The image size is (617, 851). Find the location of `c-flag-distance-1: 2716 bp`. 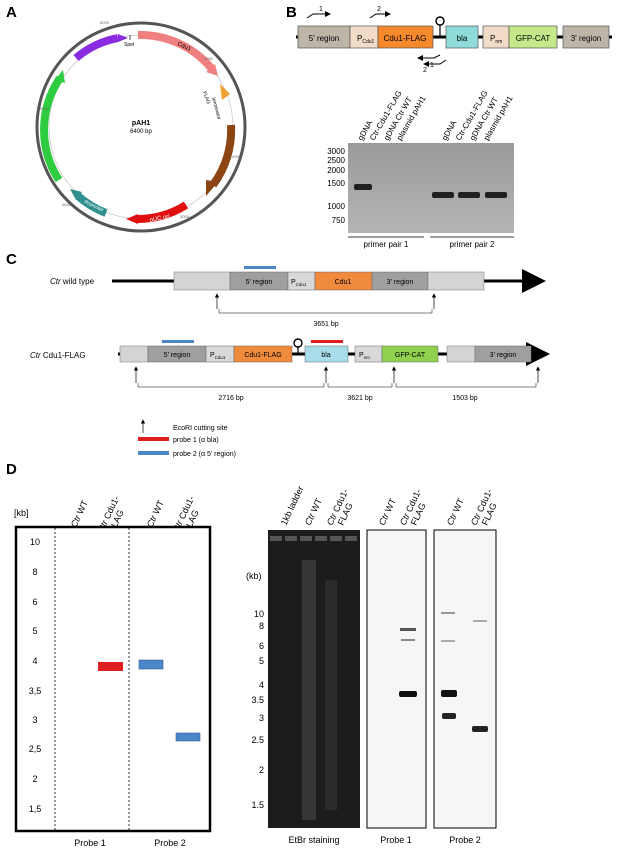

c-flag-distance-1: 2716 bp is located at coordinates (230, 398).